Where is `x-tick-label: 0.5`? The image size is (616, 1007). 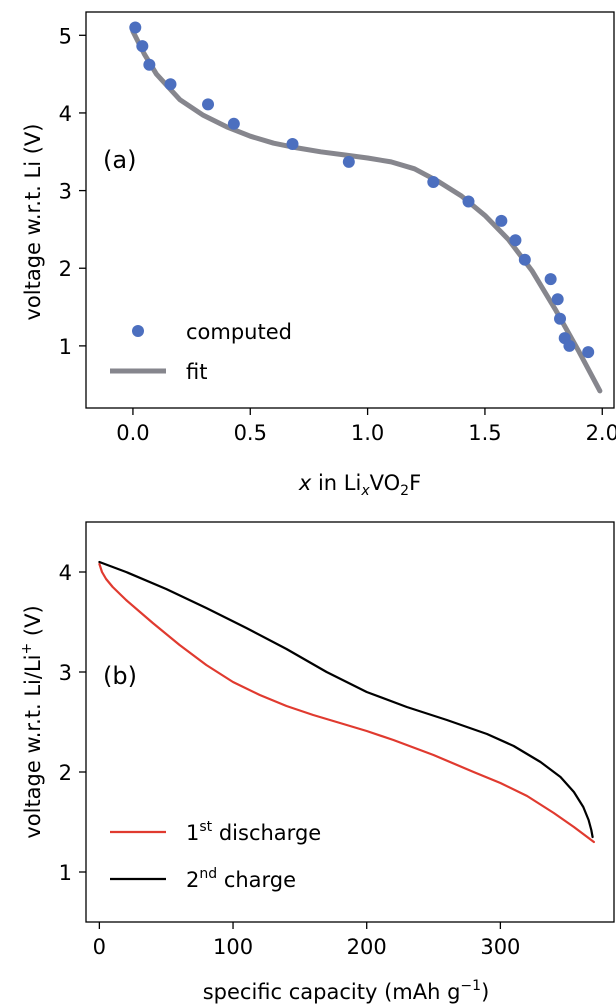
x-tick-label: 0.5 is located at coordinates (250, 433).